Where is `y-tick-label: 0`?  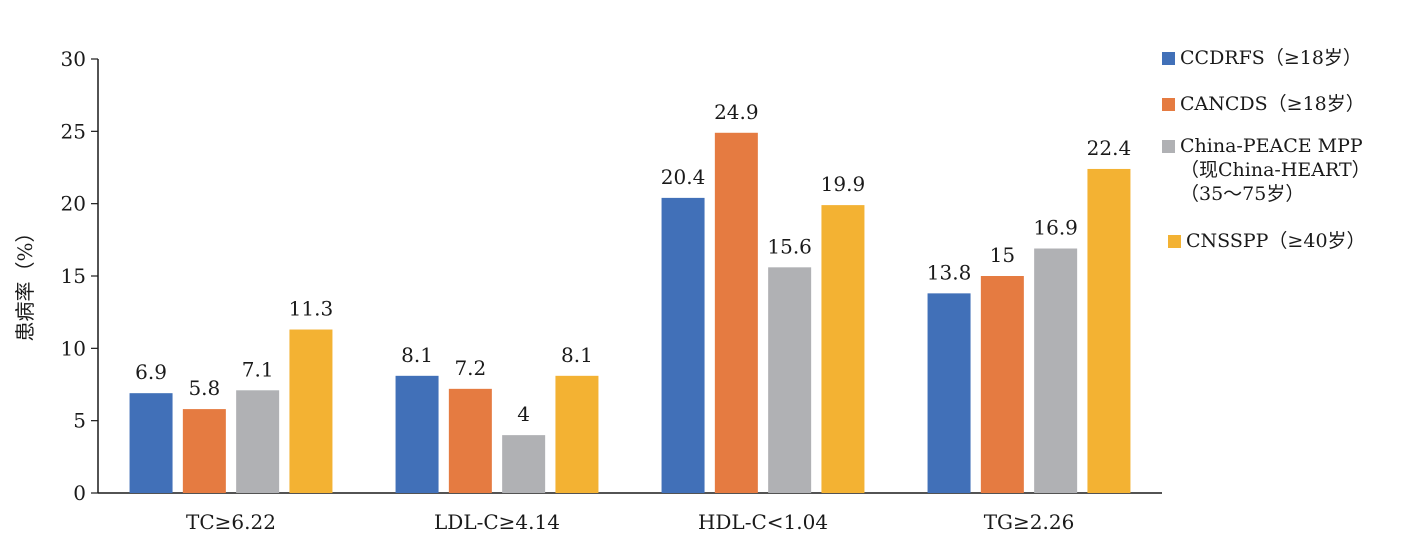
y-tick-label: 0 is located at coordinates (79, 493).